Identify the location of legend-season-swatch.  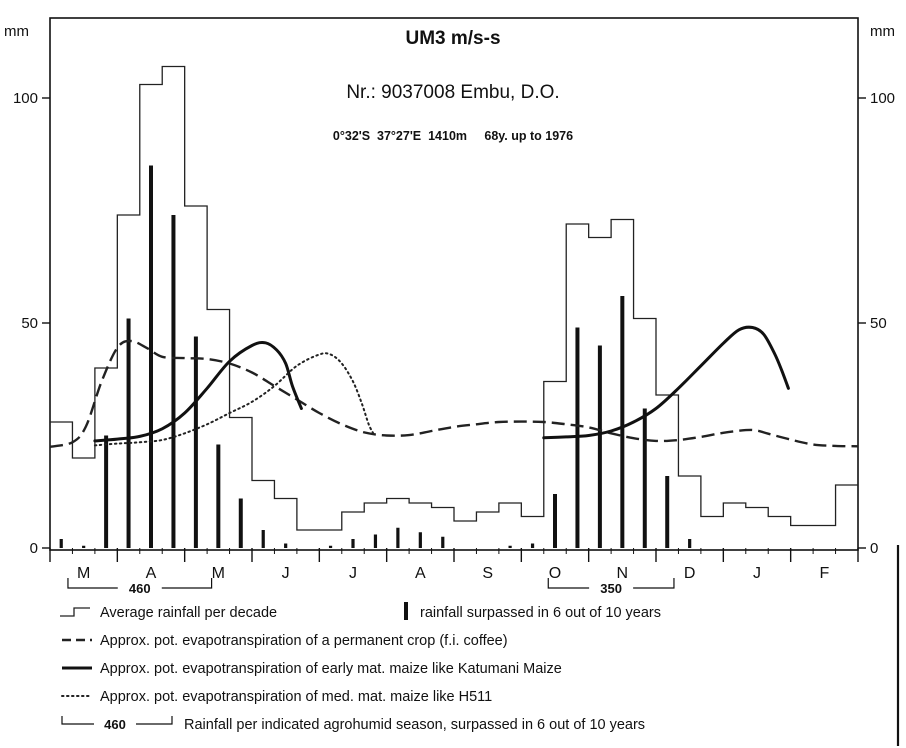
(117, 720).